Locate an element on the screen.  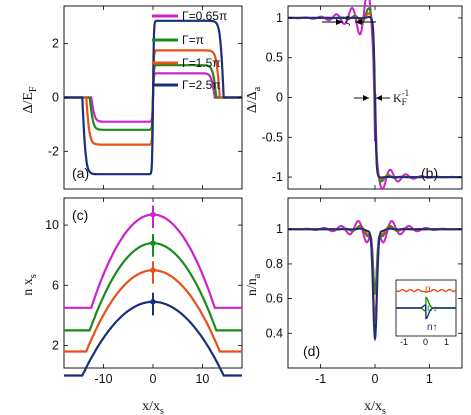
panel-b-ytick-label: 0.5 is located at coordinates (274, 58).